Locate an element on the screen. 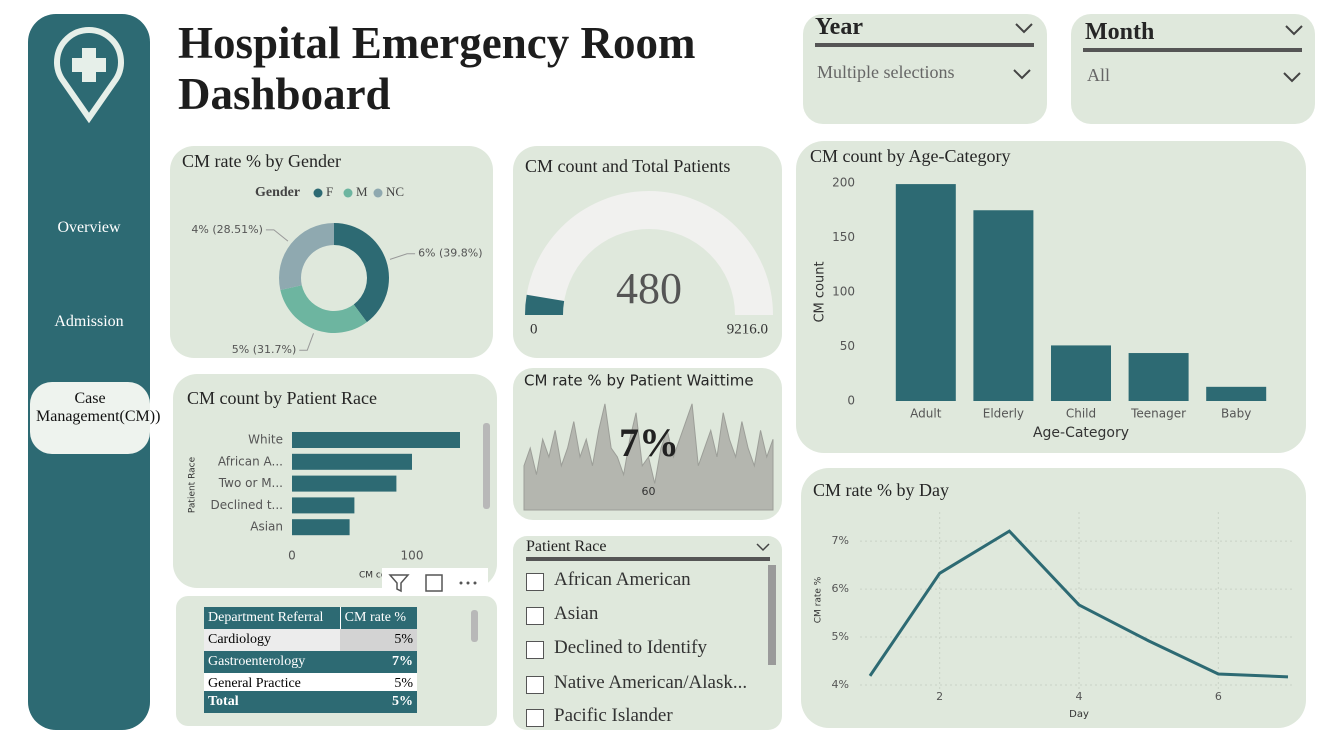  data-label: 4% (28.51%) is located at coordinates (226, 229).